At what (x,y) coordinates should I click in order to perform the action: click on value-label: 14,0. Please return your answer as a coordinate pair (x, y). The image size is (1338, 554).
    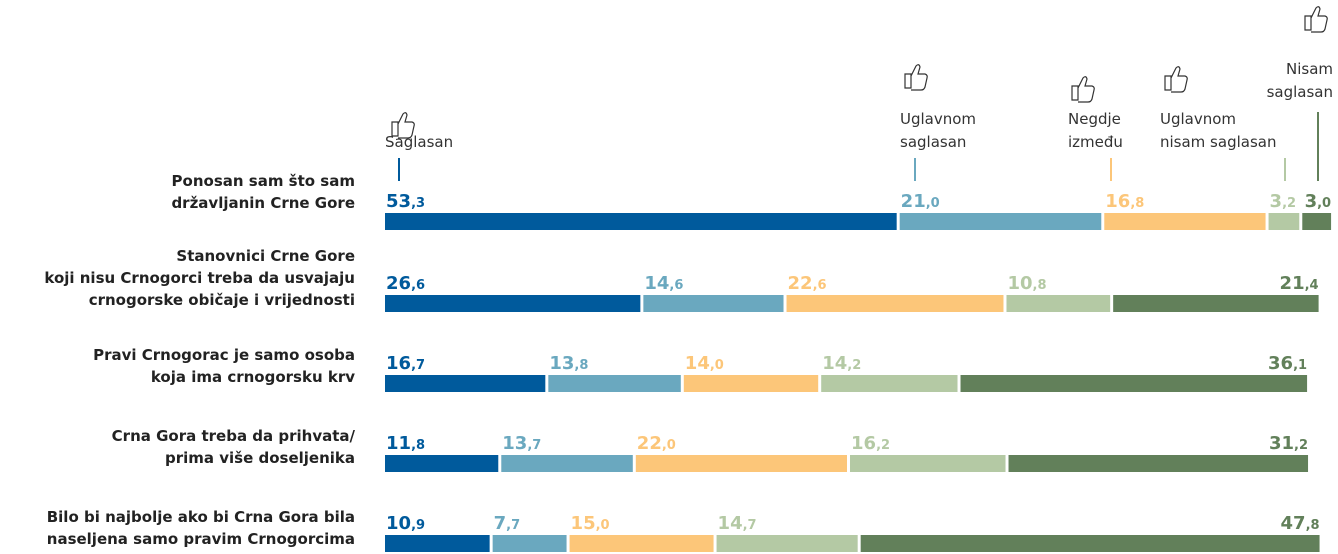
    Looking at the image, I should click on (704, 363).